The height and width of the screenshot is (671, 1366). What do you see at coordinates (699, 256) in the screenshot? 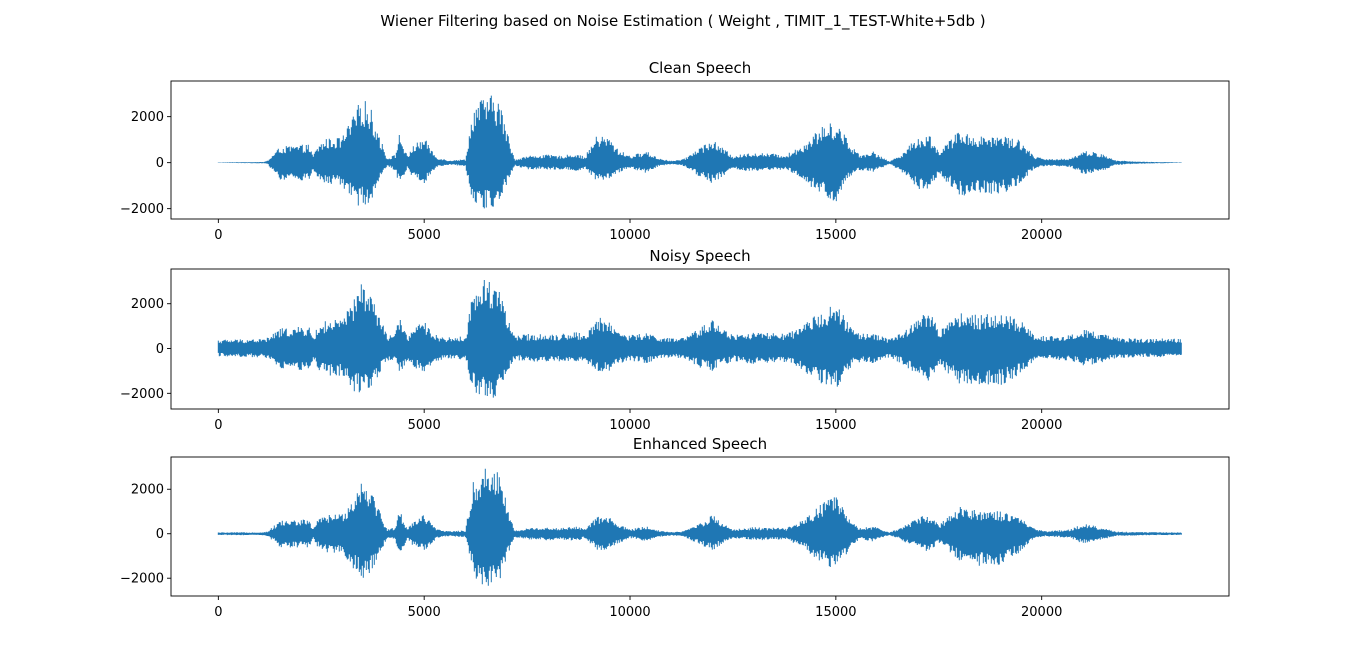
I see `subplot-title: Noisy Speech` at bounding box center [699, 256].